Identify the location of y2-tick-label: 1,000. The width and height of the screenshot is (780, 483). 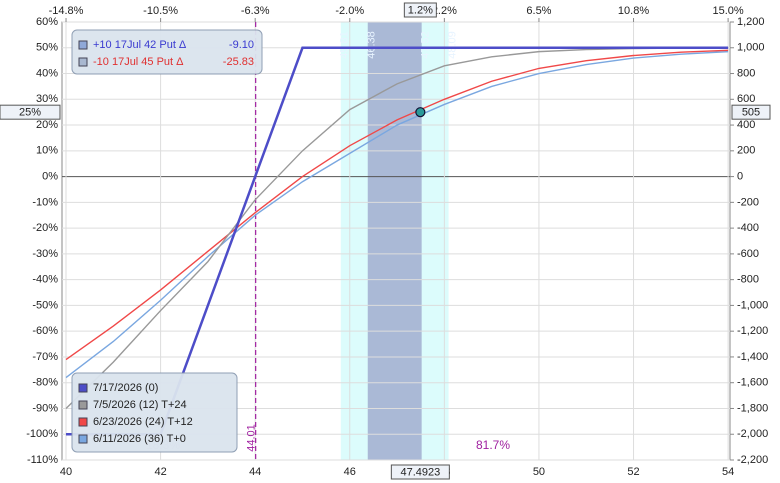
(751, 48).